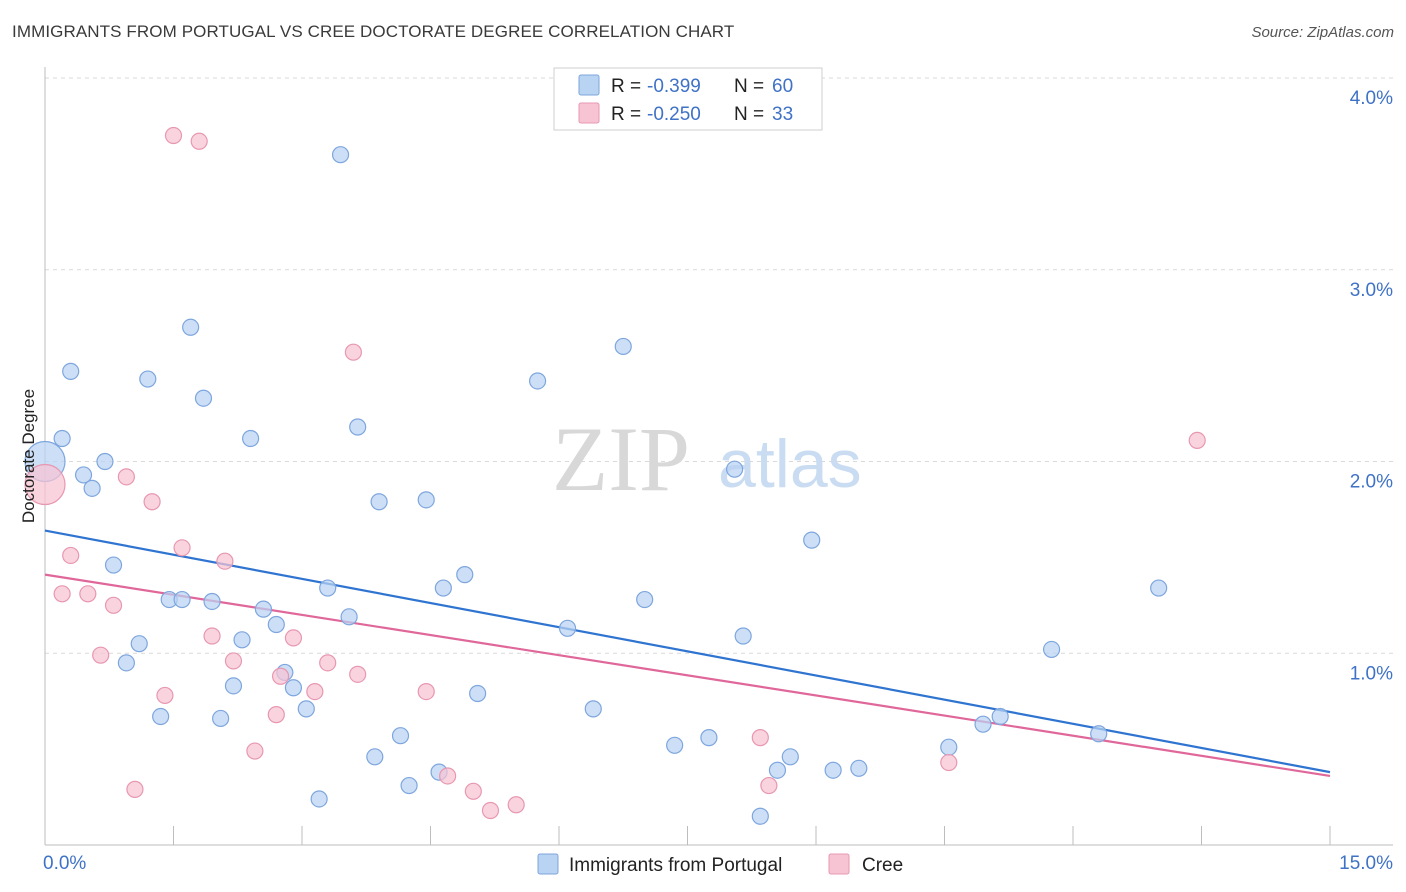 The image size is (1406, 892). I want to click on legend-swatch-portugal, so click(589, 85).